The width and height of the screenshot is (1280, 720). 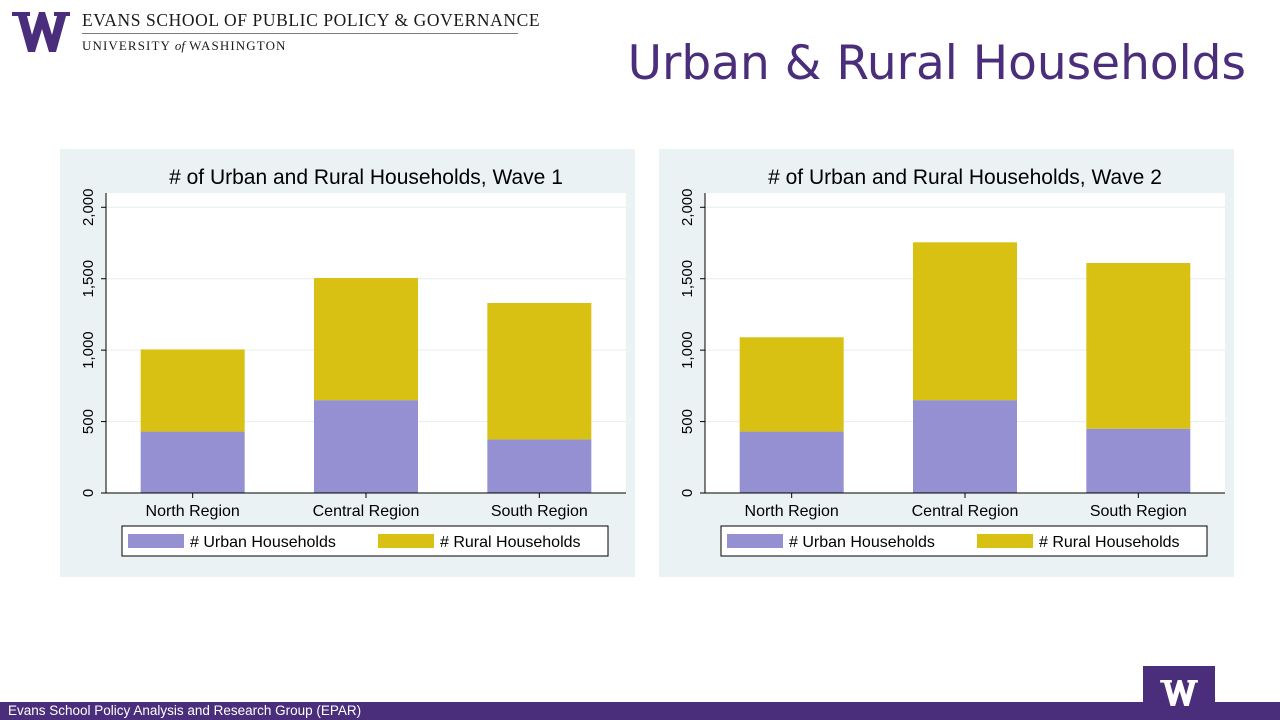 I want to click on header-divider, so click(x=300, y=33).